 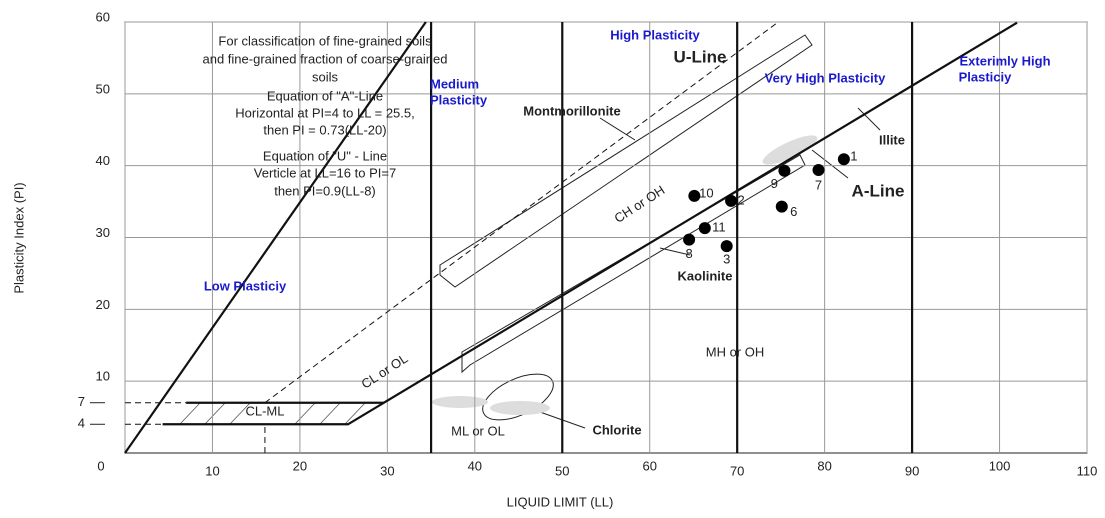 What do you see at coordinates (1000, 465) in the screenshot?
I see `x-tick-label: 100` at bounding box center [1000, 465].